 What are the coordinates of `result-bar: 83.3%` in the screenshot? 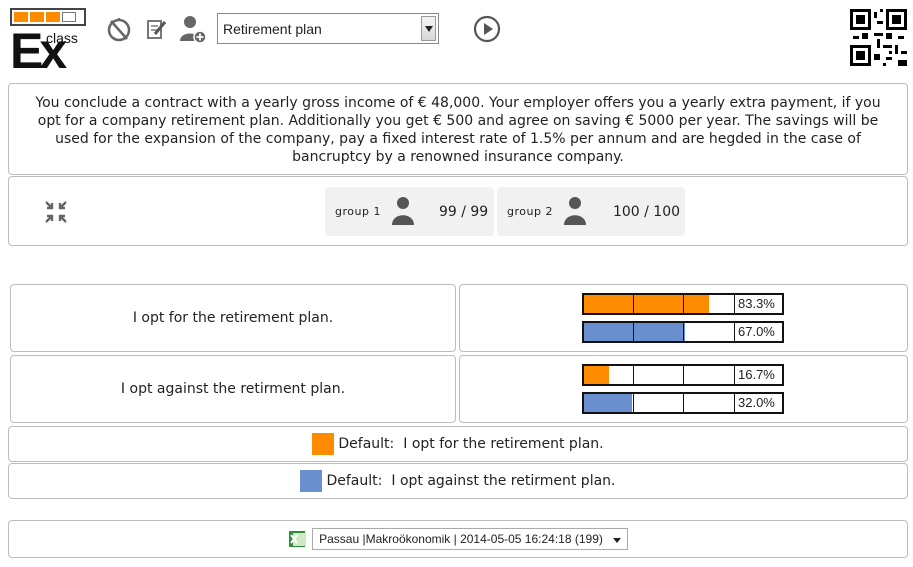 It's located at (683, 304).